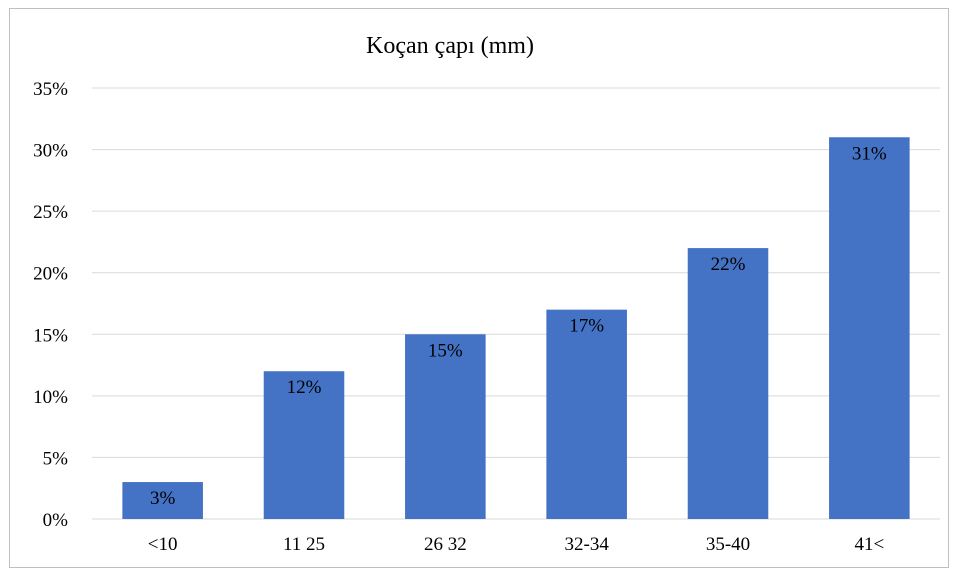 The width and height of the screenshot is (961, 578). I want to click on y-tick-label: 0%, so click(56, 520).